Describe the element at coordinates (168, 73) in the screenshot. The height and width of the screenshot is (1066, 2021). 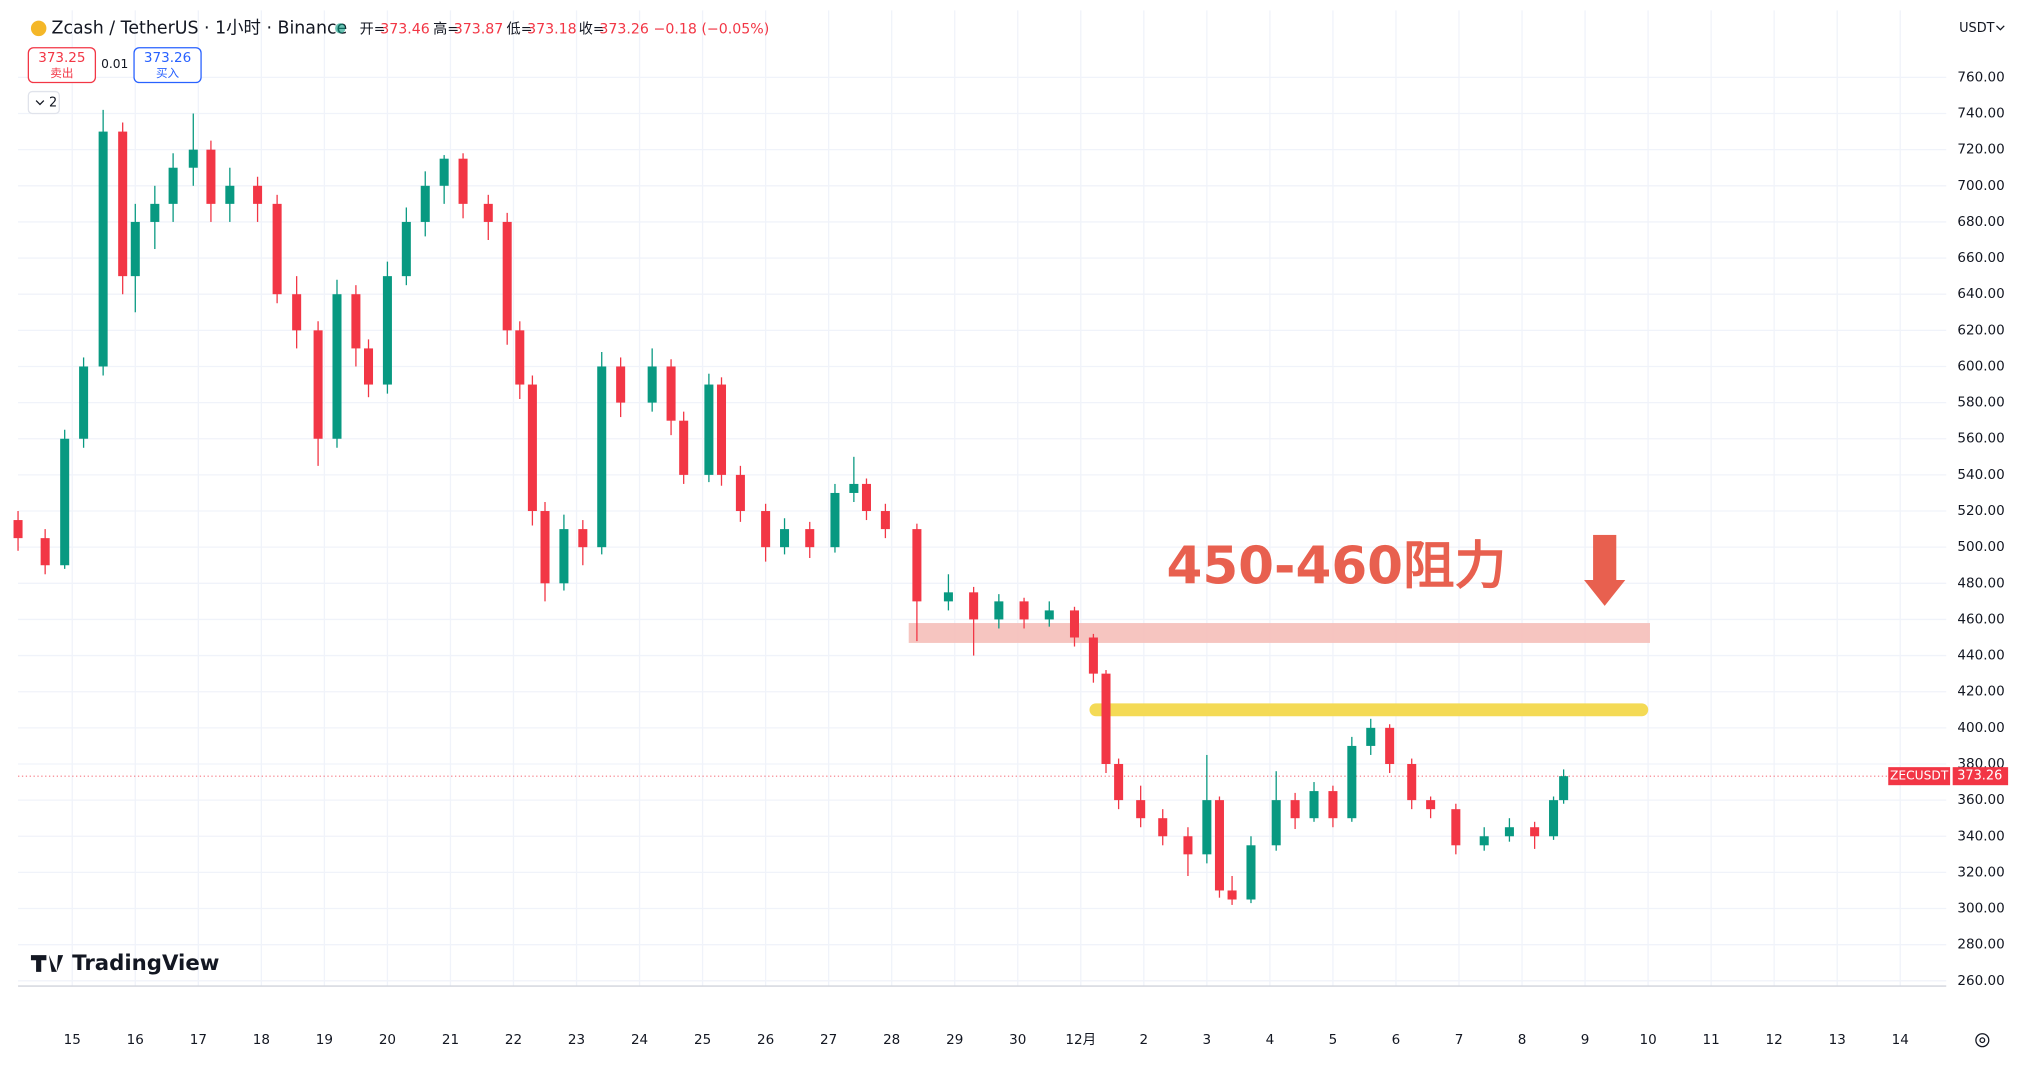
I see `buy-label: 买入` at that location.